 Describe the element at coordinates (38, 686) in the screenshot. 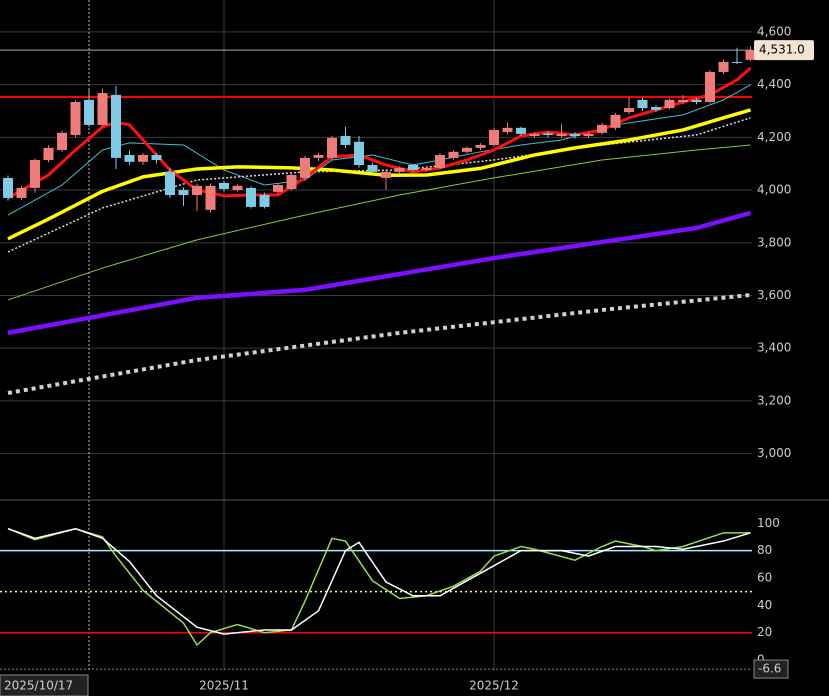

I see `x-tick-label: 2025/10/17` at that location.